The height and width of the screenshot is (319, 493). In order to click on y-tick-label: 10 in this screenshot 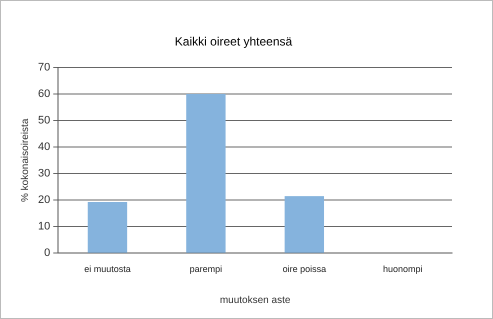, I will do `click(44, 226)`.